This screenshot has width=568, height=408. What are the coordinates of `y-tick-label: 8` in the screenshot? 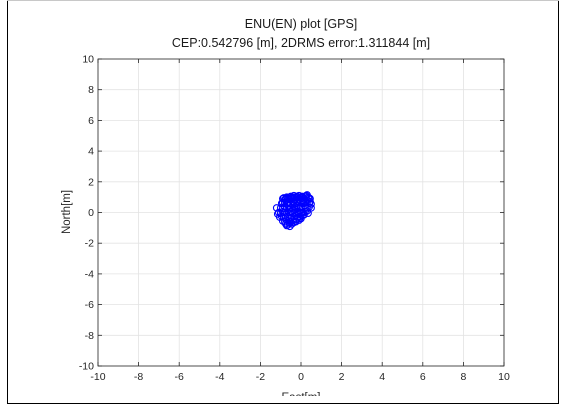 It's located at (91, 90).